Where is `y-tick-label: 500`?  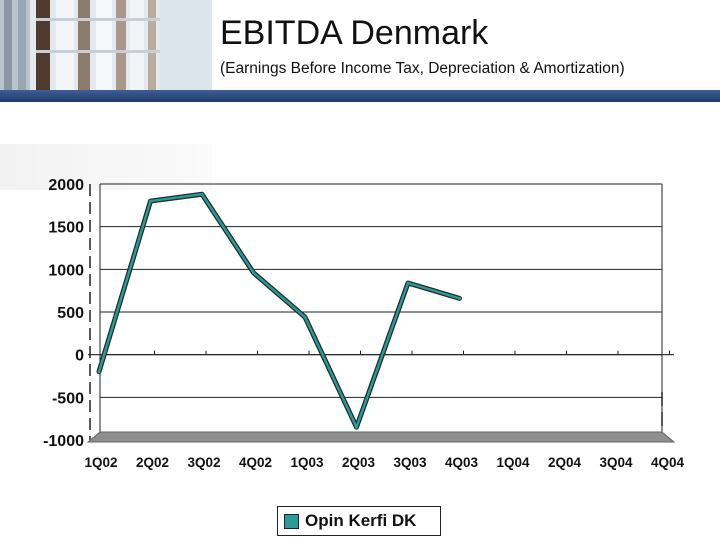 y-tick-label: 500 is located at coordinates (70, 313).